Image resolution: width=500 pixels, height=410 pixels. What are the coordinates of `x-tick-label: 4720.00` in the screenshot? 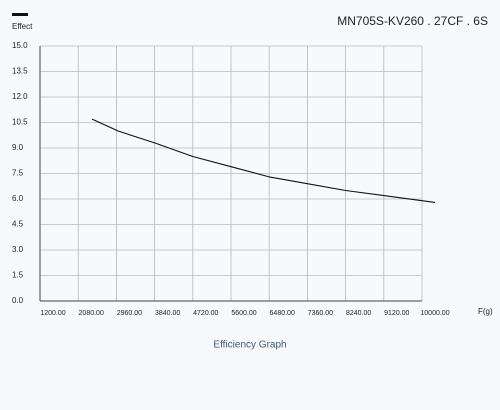 It's located at (205, 313).